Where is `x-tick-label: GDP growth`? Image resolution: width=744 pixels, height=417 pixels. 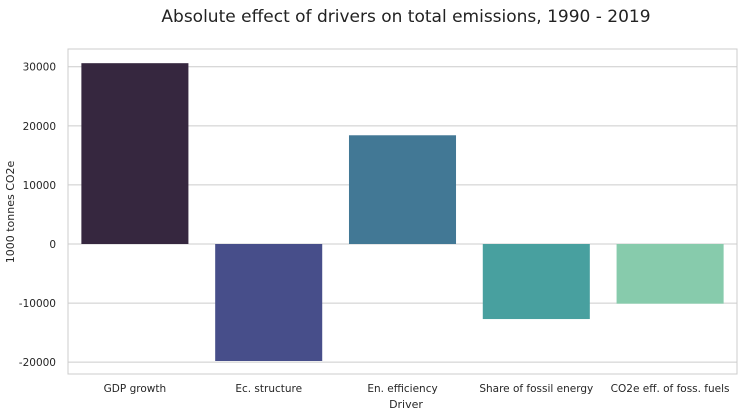
x-tick-label: GDP growth is located at coordinates (135, 389).